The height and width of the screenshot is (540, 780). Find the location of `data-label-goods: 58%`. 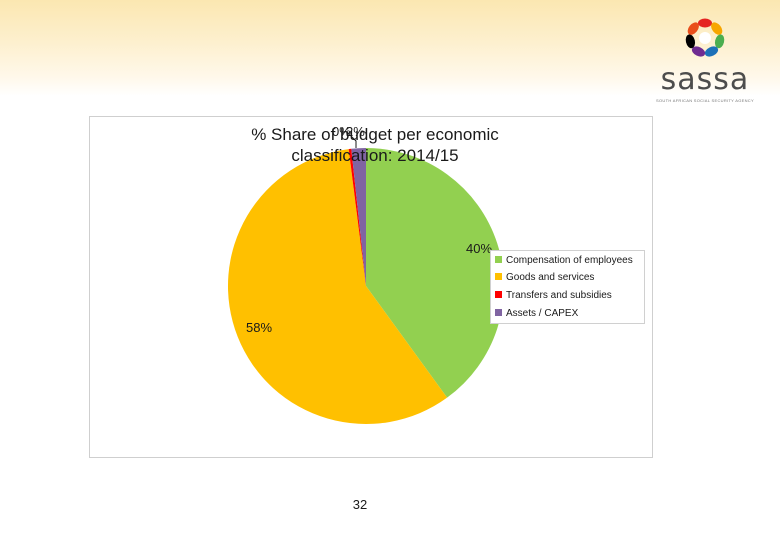

data-label-goods: 58% is located at coordinates (259, 327).